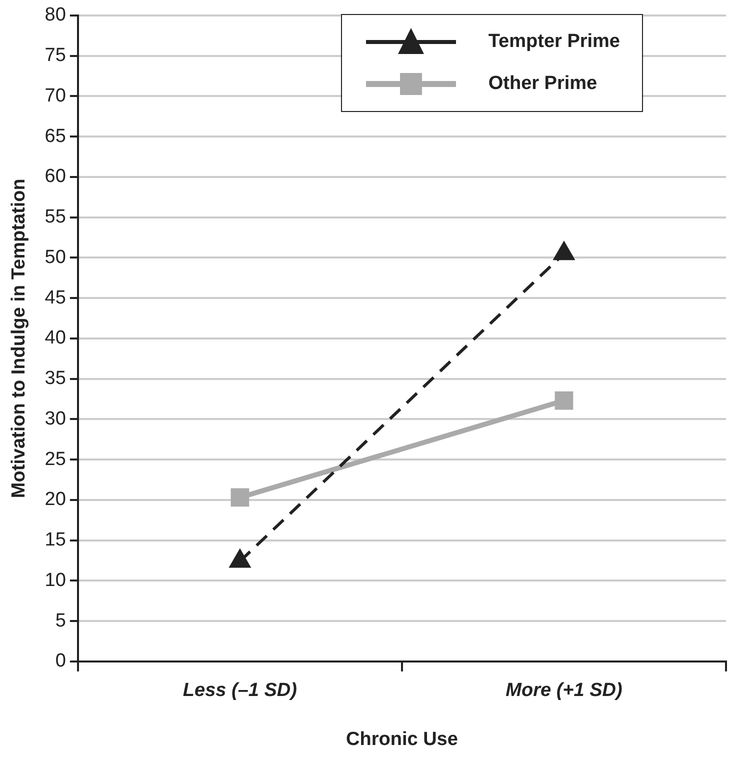 The image size is (739, 771). Describe the element at coordinates (55, 136) in the screenshot. I see `y-tick-label: 65` at that location.